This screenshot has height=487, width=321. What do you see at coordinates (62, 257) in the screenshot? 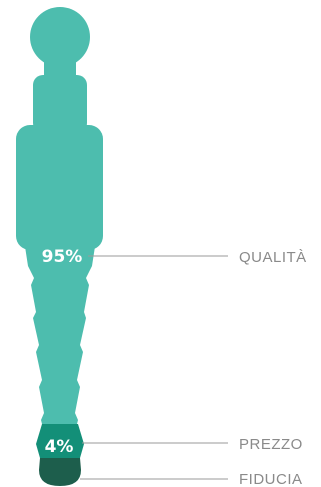
I see `value-label-qualita: 95%` at bounding box center [62, 257].